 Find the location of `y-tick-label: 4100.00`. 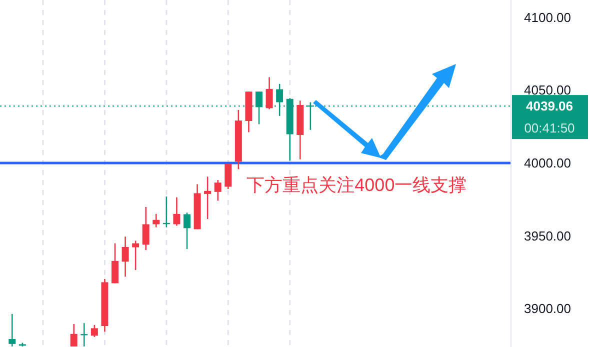

y-tick-label: 4100.00 is located at coordinates (547, 17).